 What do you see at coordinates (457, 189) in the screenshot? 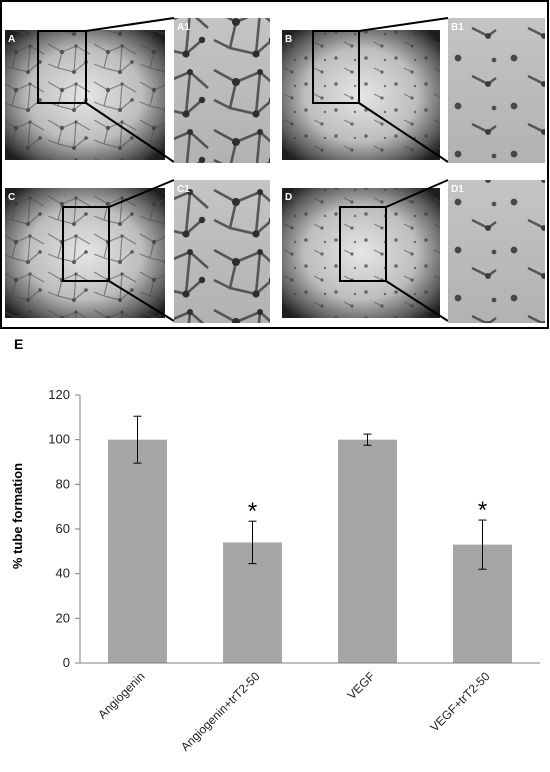
I see `panel-d1-label: D1` at bounding box center [457, 189].